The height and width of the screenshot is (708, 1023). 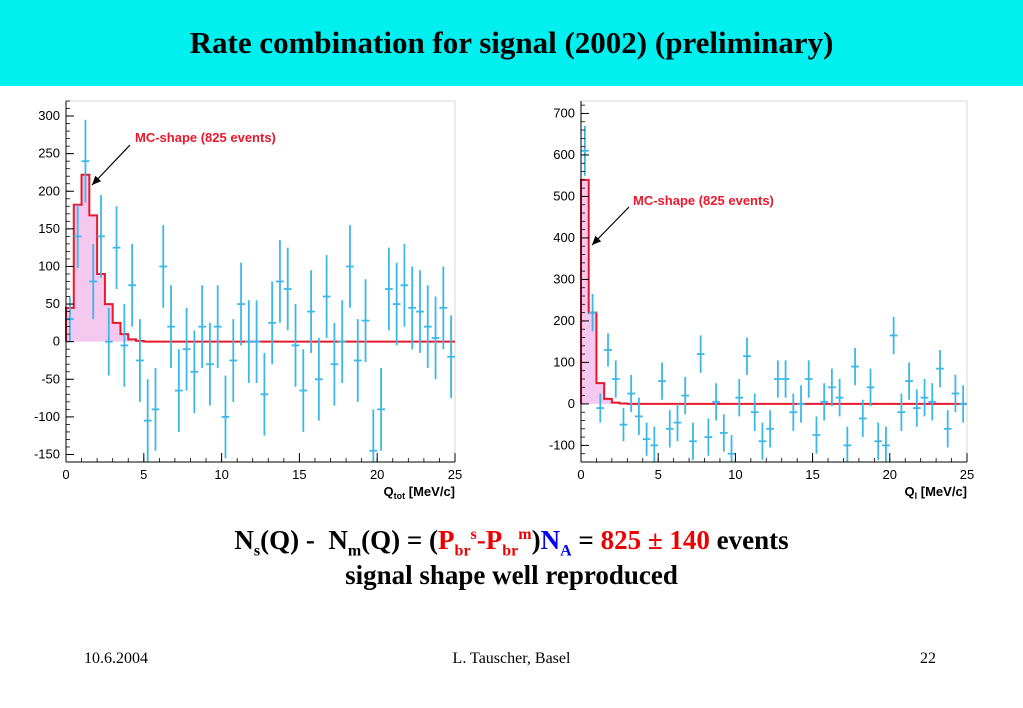 I want to click on formula-na: N, so click(x=550, y=540).